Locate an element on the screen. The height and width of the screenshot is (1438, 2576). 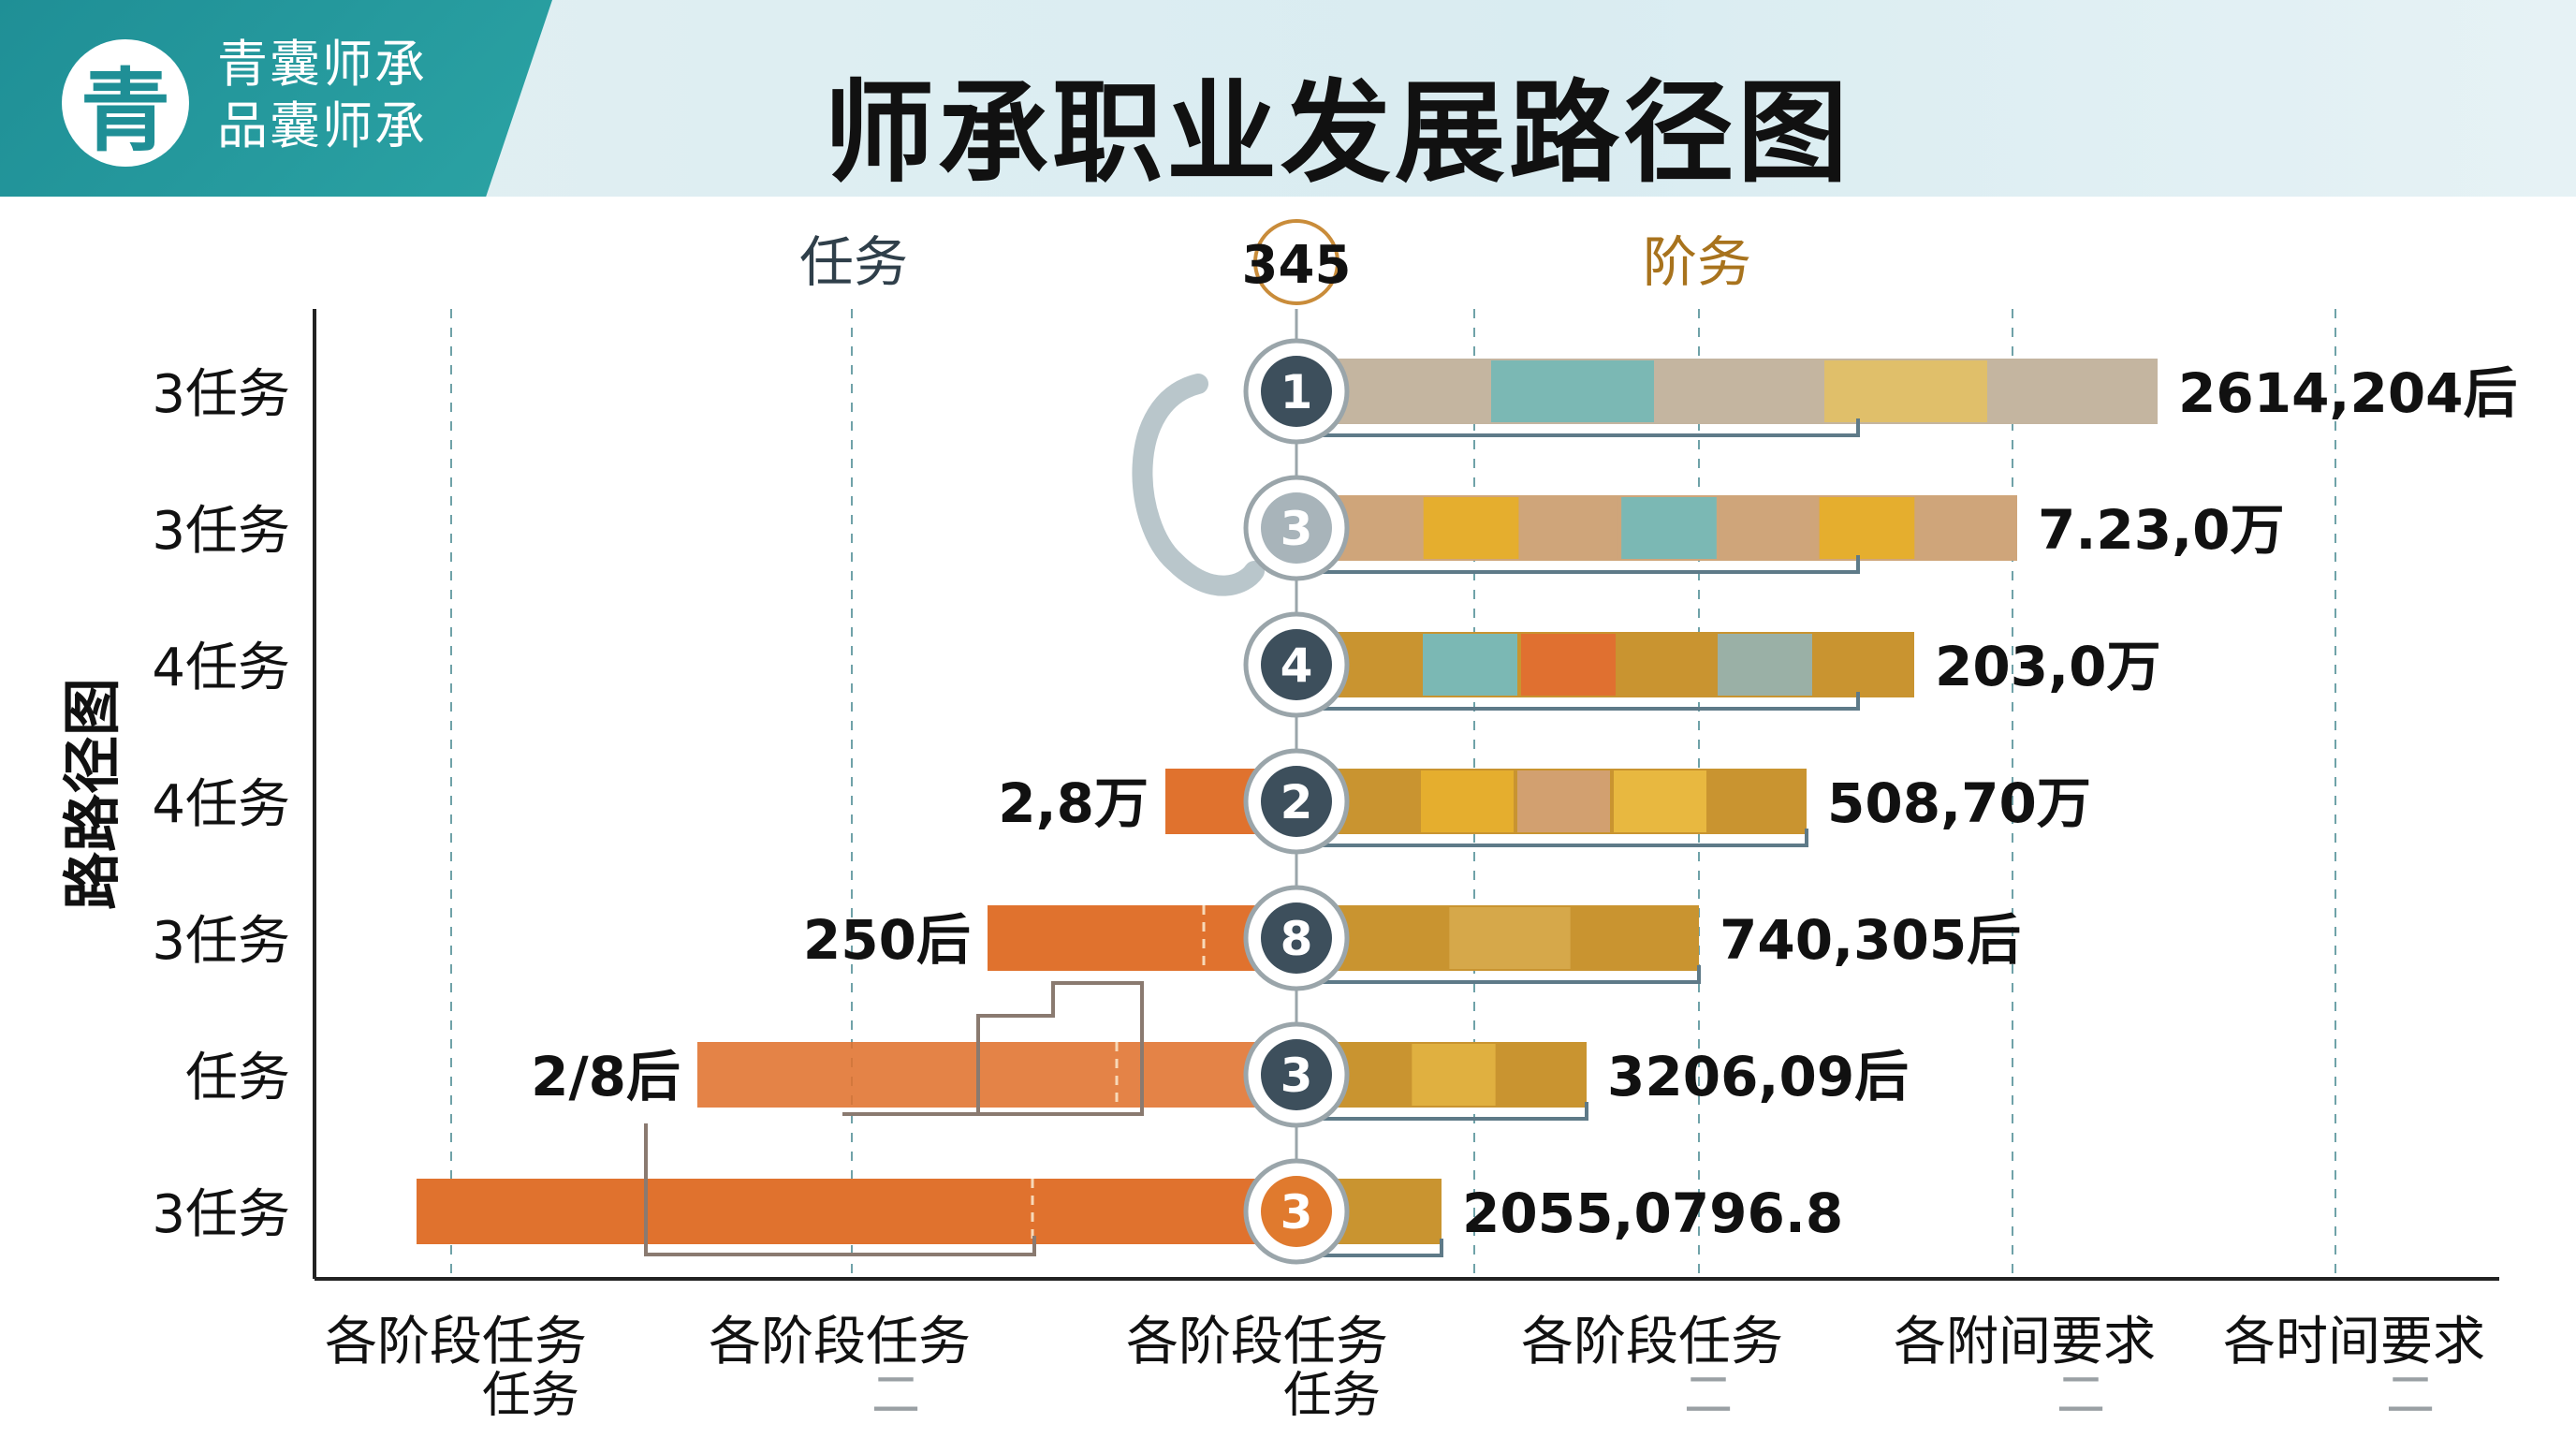
x-tick-label: 各附间要求 is located at coordinates (2025, 1342).